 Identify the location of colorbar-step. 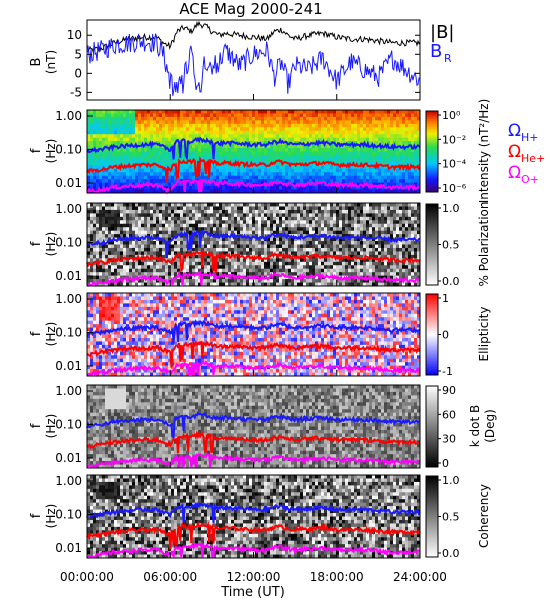
(432, 161).